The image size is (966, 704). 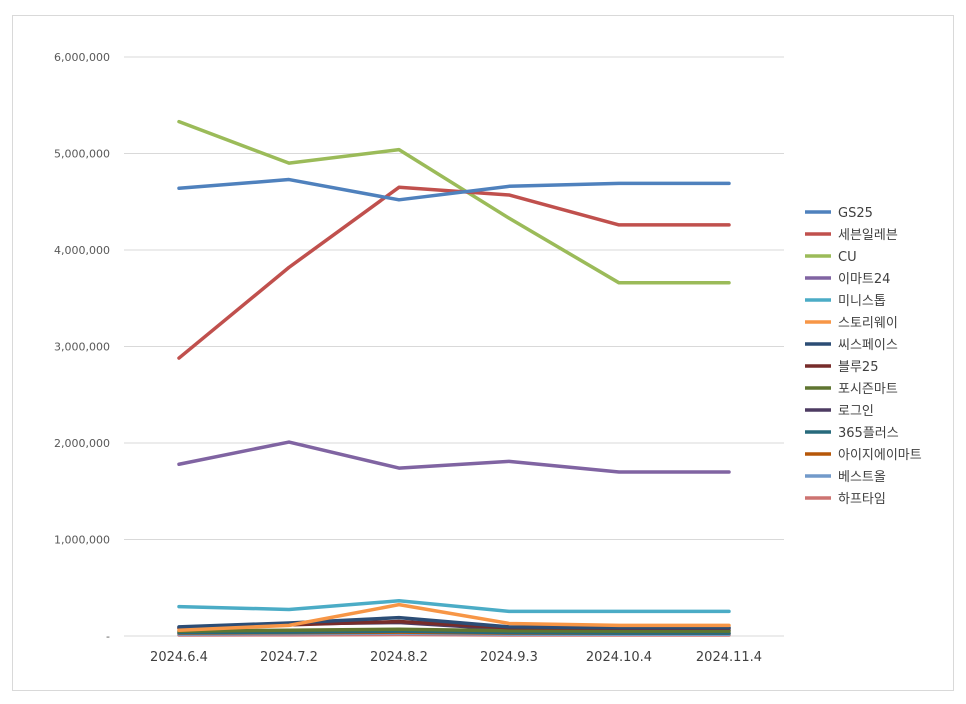 What do you see at coordinates (82, 57) in the screenshot?
I see `y-tick-label: 6,000,000` at bounding box center [82, 57].